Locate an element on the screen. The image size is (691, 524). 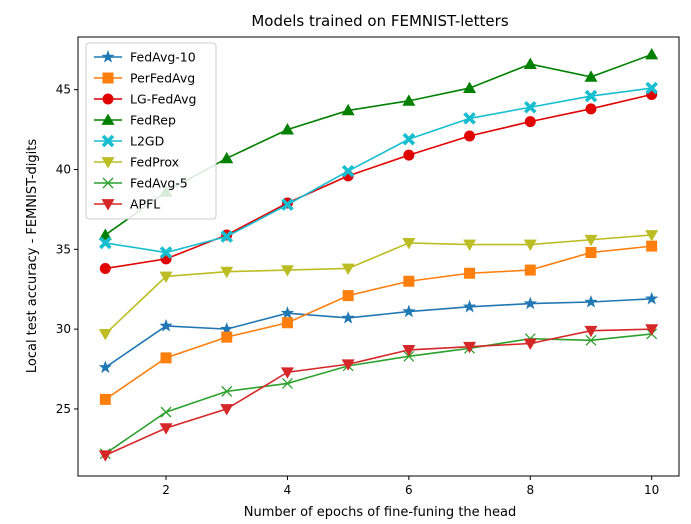
y-axis: 25 30 35 40 45 is located at coordinates (67, 249).